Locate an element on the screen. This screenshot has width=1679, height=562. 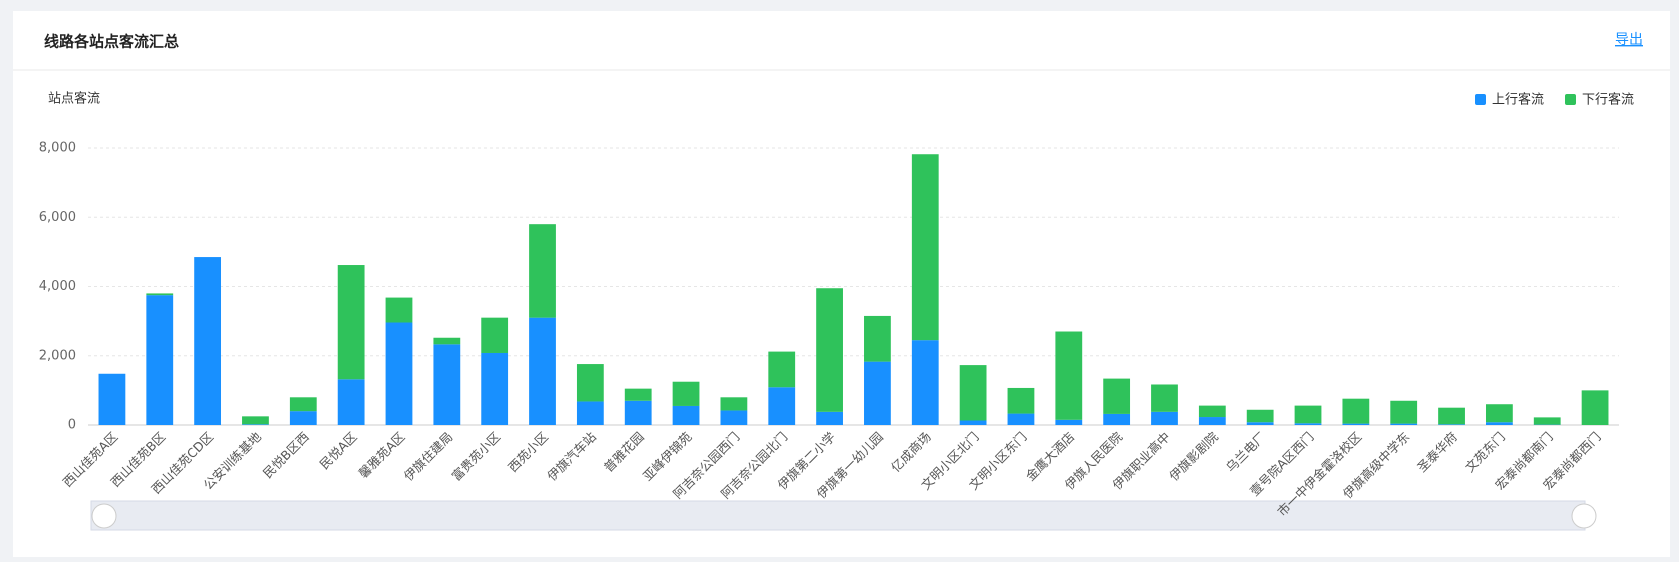
y-tick-label: 2,000 is located at coordinates (57, 355).